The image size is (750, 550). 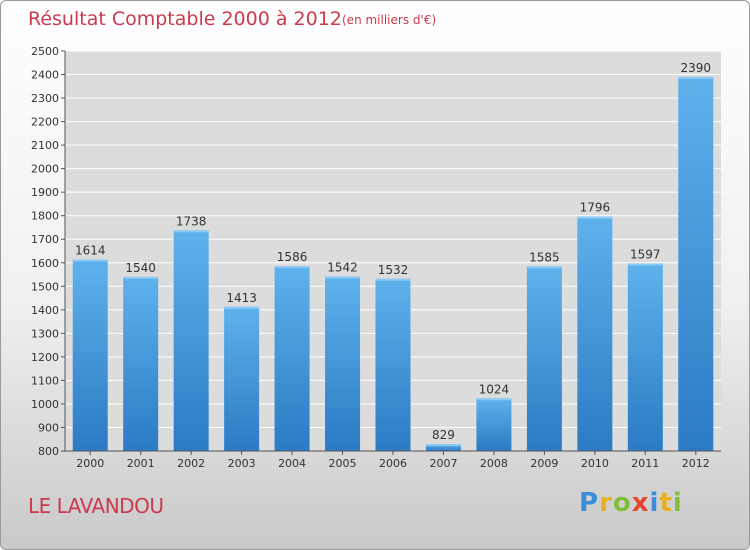 What do you see at coordinates (645, 254) in the screenshot?
I see `data-label: 1597` at bounding box center [645, 254].